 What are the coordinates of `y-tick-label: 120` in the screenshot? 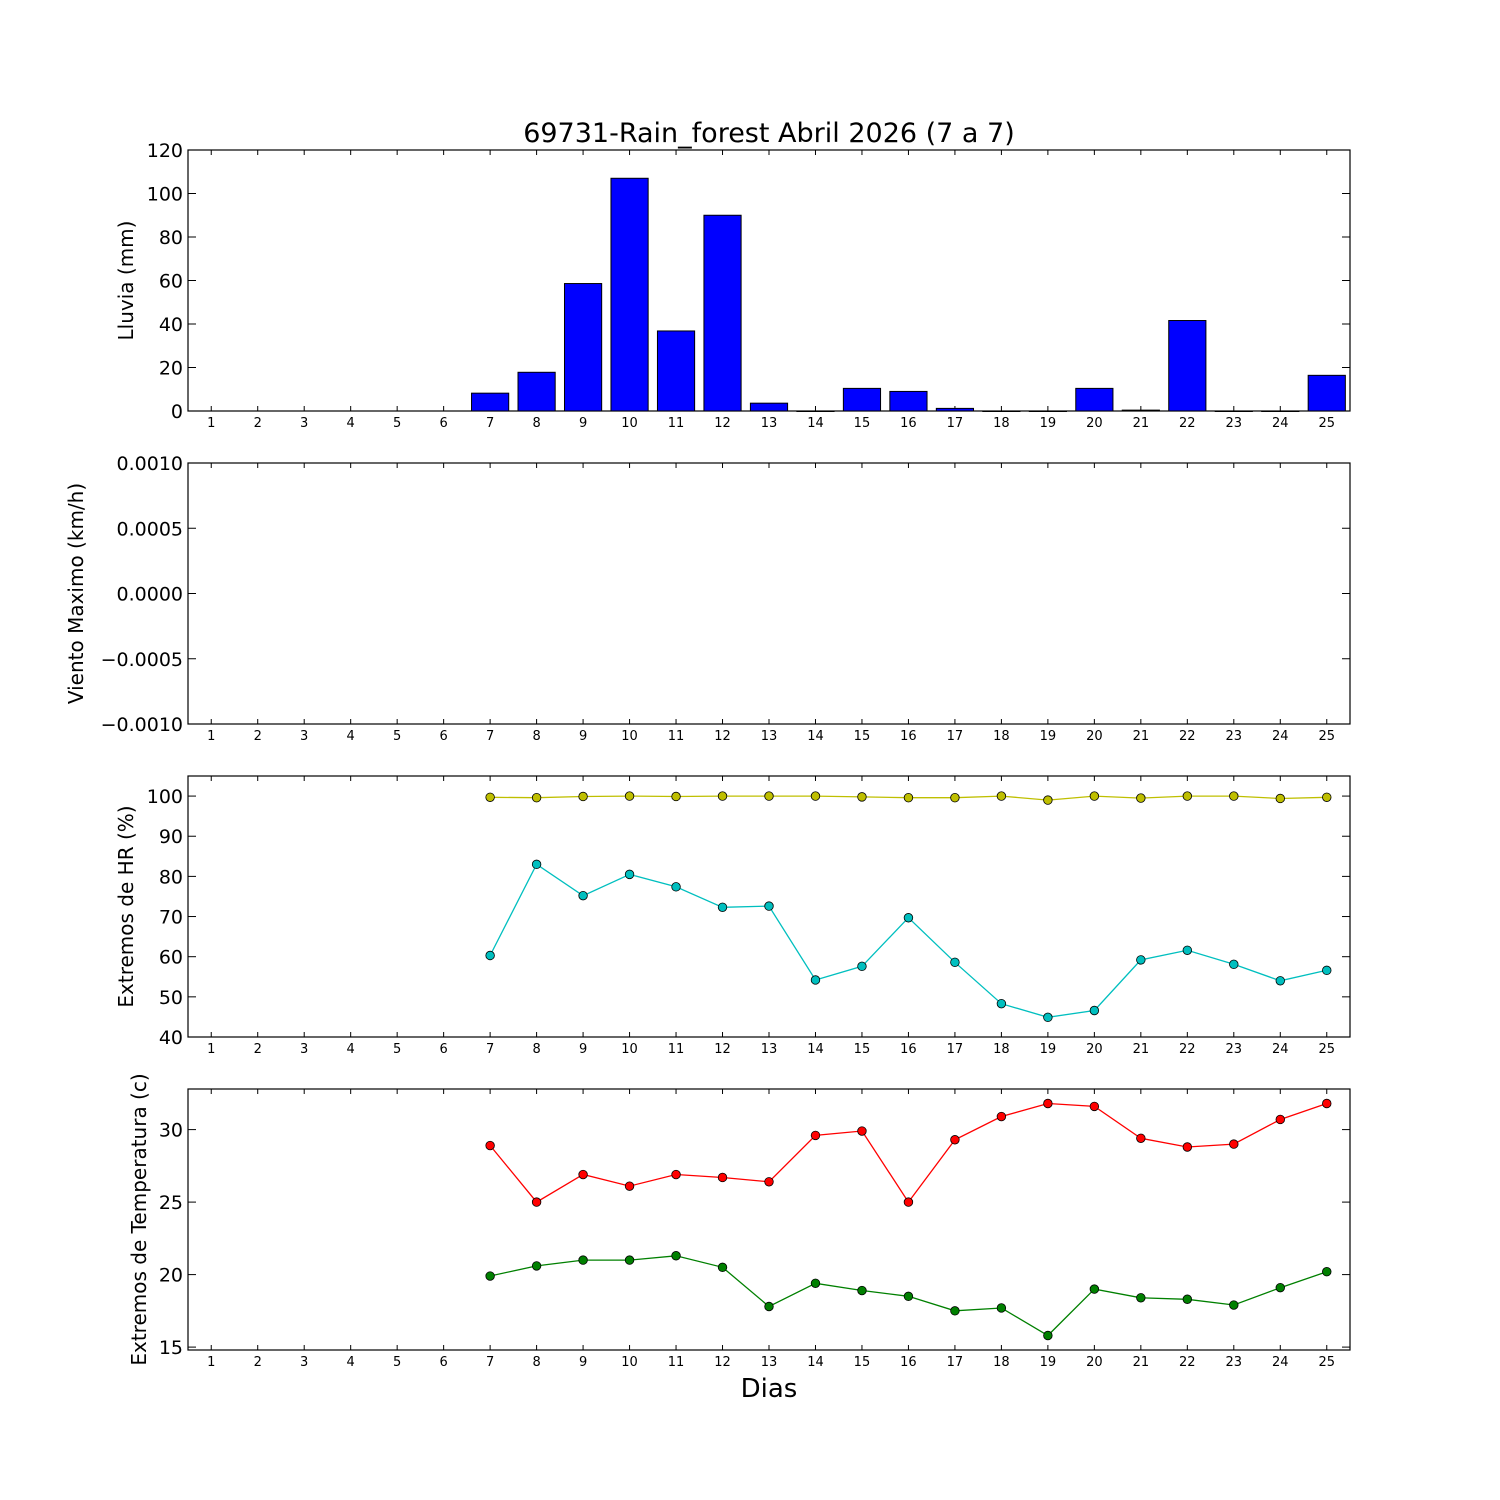 It's located at (165, 151).